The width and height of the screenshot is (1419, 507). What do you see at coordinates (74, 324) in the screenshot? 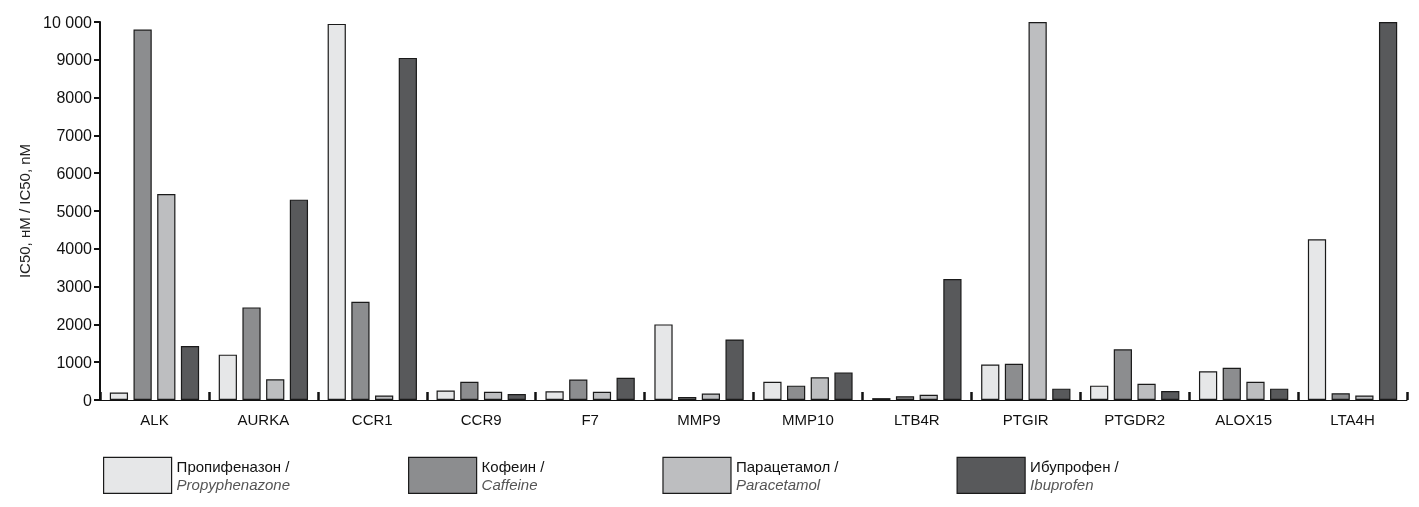
I see `y-tick-label: 2000` at bounding box center [74, 324].